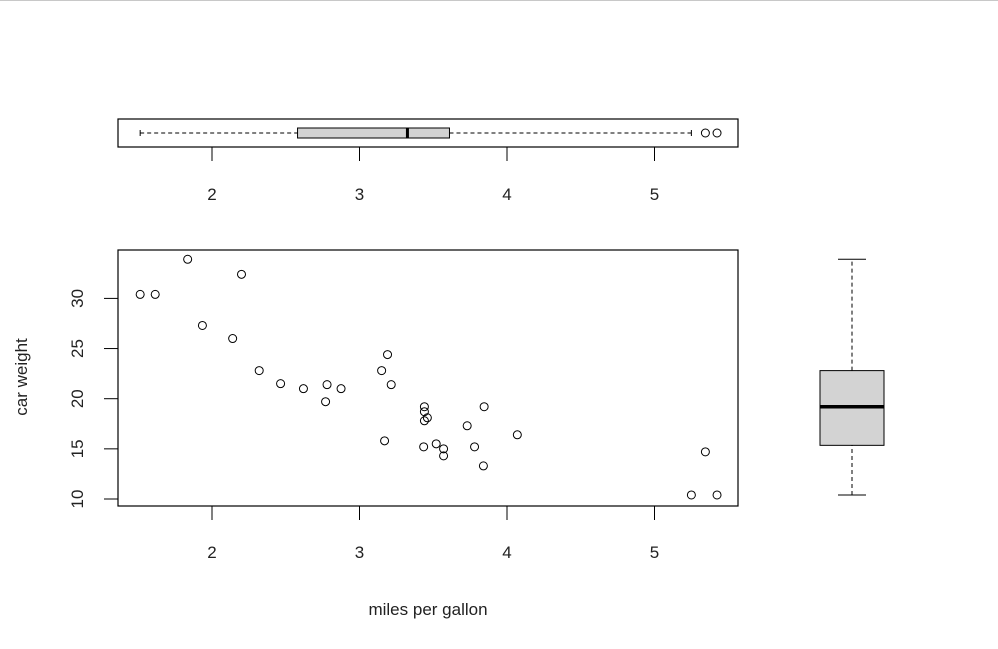 The width and height of the screenshot is (998, 649). Describe the element at coordinates (77, 398) in the screenshot. I see `y-tick-label: 20` at that location.